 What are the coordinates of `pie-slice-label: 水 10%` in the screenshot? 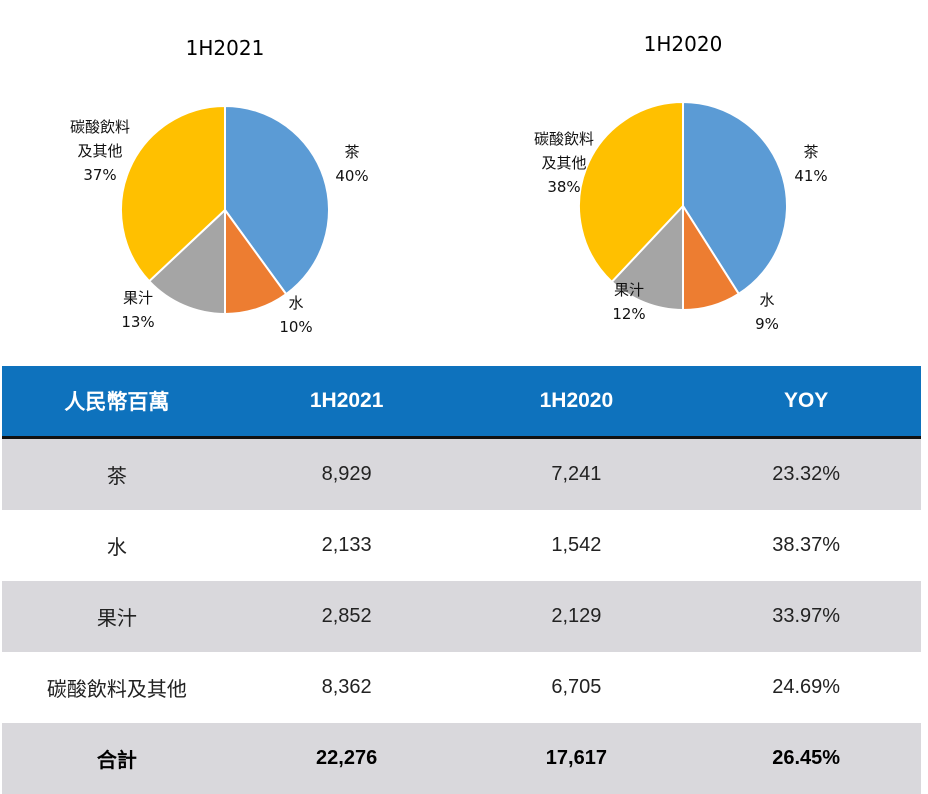 It's located at (295, 315).